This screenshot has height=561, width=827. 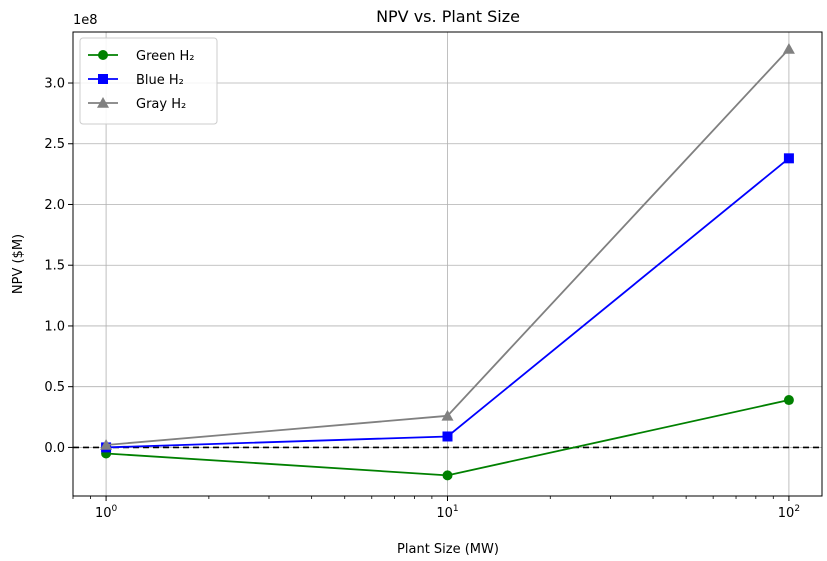 I want to click on x-axis-ticks: 10⁰ 10¹ 10², so click(x=436, y=508).